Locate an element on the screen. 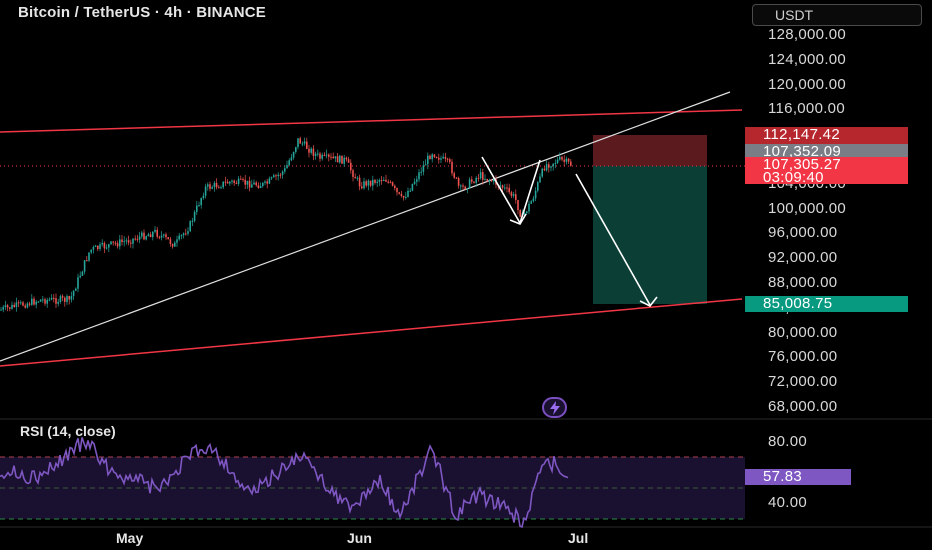 Image resolution: width=932 pixels, height=550 pixels. rsi-title: RSI (14, close) is located at coordinates (68, 431).